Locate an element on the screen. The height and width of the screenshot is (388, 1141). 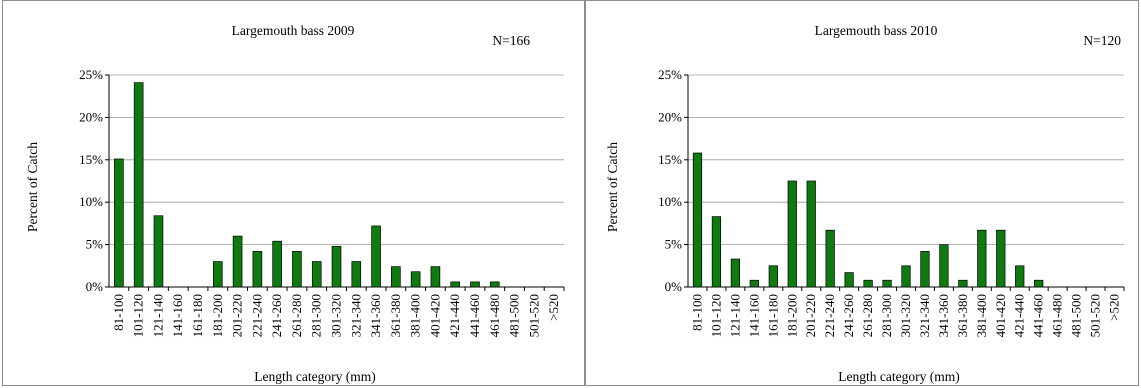
y-axis-label: Percent of Catch is located at coordinates (612, 187).